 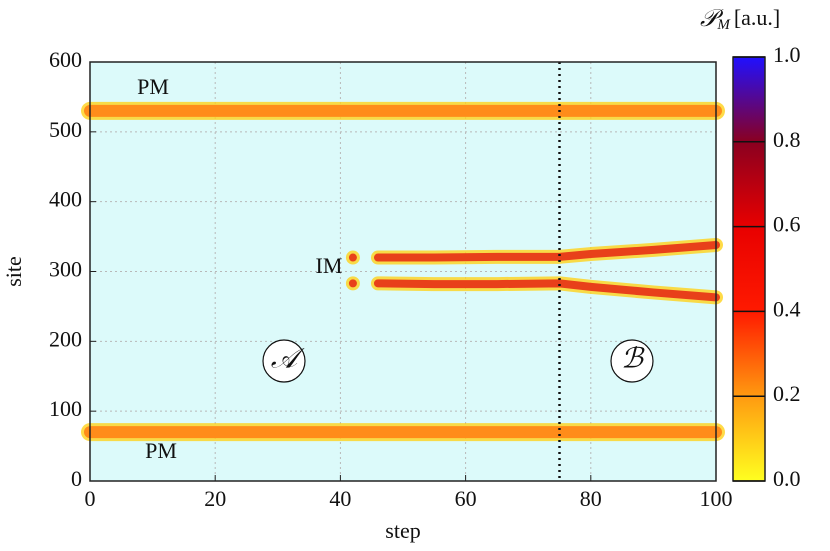 What do you see at coordinates (633, 358) in the screenshot?
I see `annotation: ℬ` at bounding box center [633, 358].